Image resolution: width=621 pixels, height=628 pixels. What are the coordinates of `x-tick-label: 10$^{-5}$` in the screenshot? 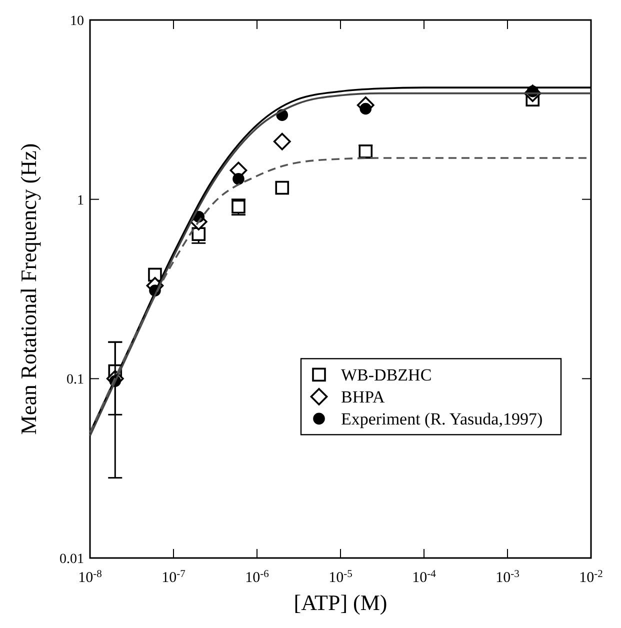 It's located at (340, 577).